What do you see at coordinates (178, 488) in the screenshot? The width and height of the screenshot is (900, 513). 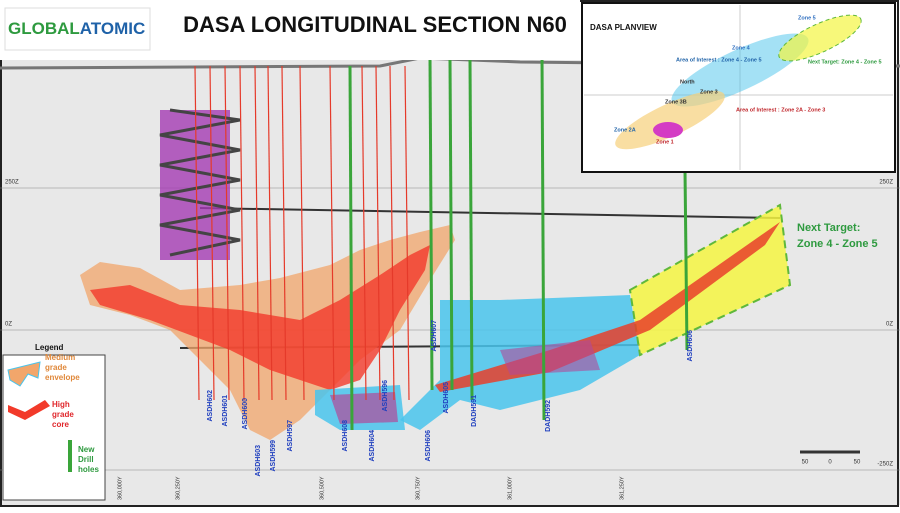 I see `easting-label: 360,250Y` at bounding box center [178, 488].